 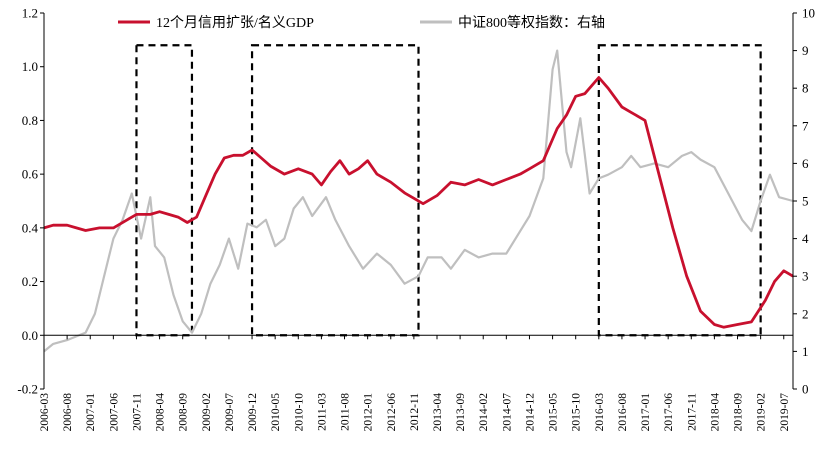 What do you see at coordinates (530, 412) in the screenshot?
I see `x-tick-label: 2014-12` at bounding box center [530, 412].